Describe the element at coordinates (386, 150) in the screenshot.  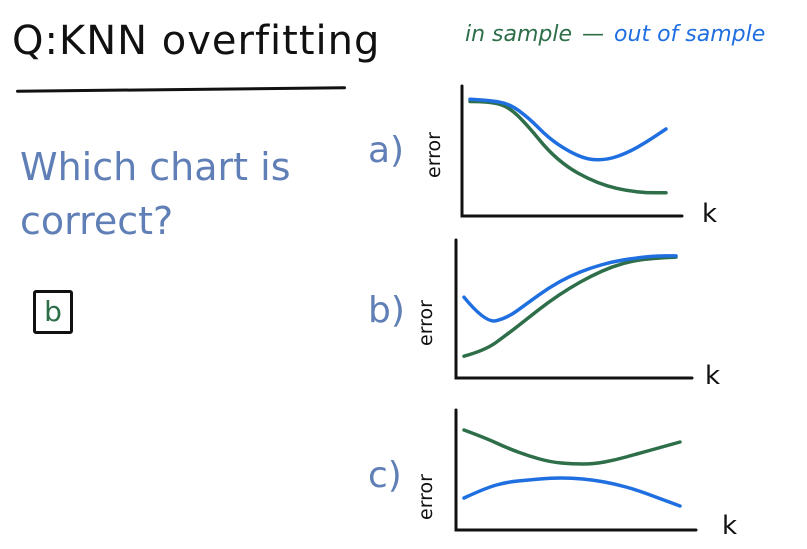
I see `chart-panel-label: a)` at that location.